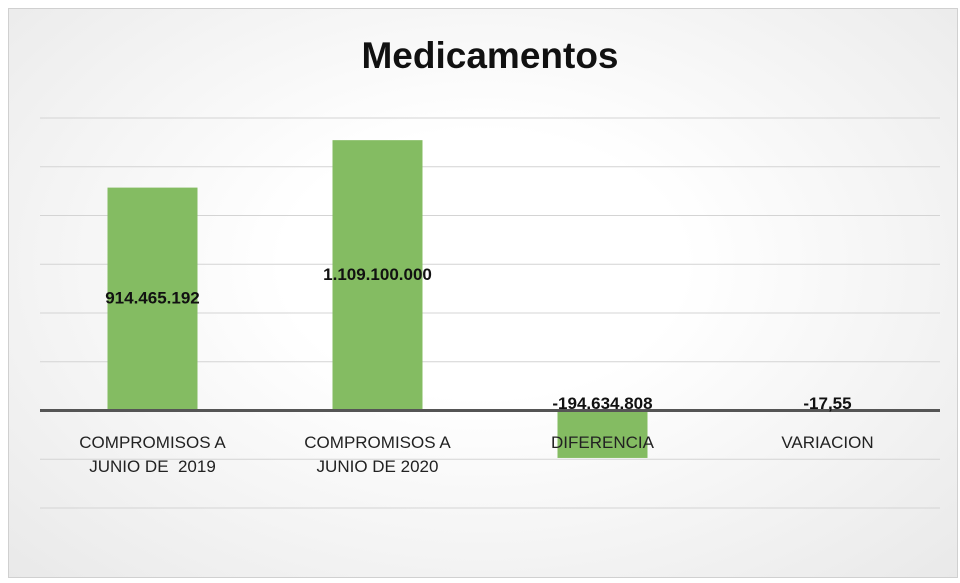  Describe the element at coordinates (827, 442) in the screenshot. I see `x-tick-label: VARIACION` at that location.